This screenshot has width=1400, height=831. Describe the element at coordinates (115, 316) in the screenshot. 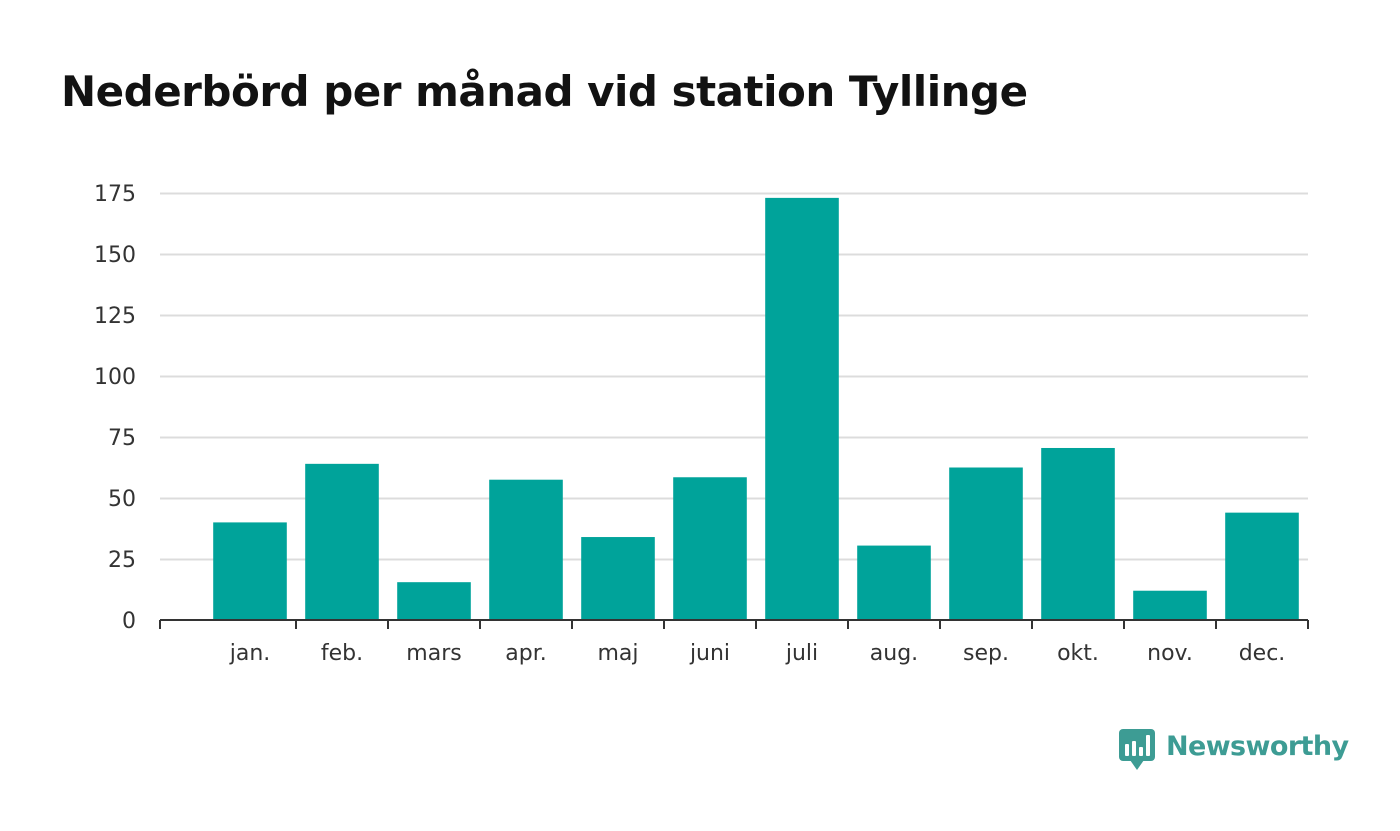

I see `y-tick-label: 125` at that location.